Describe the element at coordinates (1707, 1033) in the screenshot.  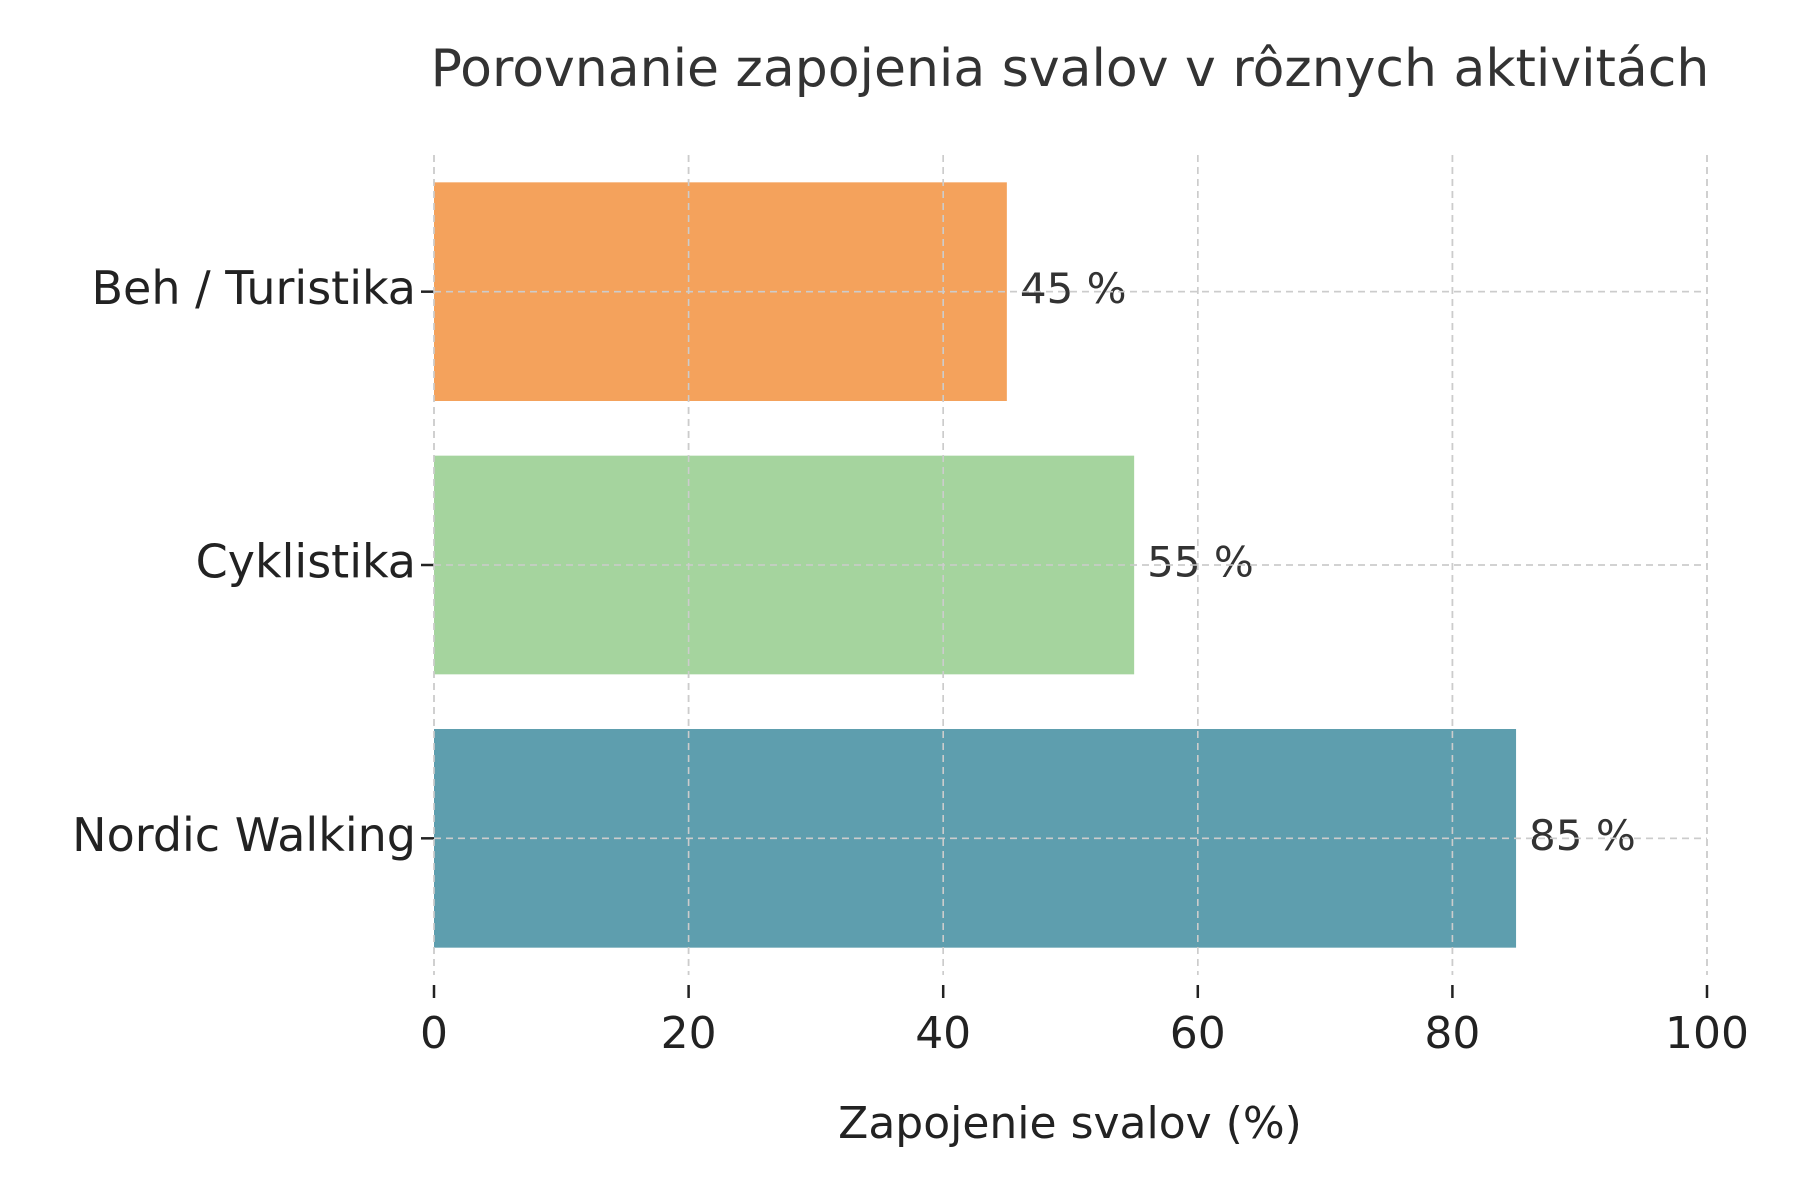
I see `x-tick-label: 100` at that location.